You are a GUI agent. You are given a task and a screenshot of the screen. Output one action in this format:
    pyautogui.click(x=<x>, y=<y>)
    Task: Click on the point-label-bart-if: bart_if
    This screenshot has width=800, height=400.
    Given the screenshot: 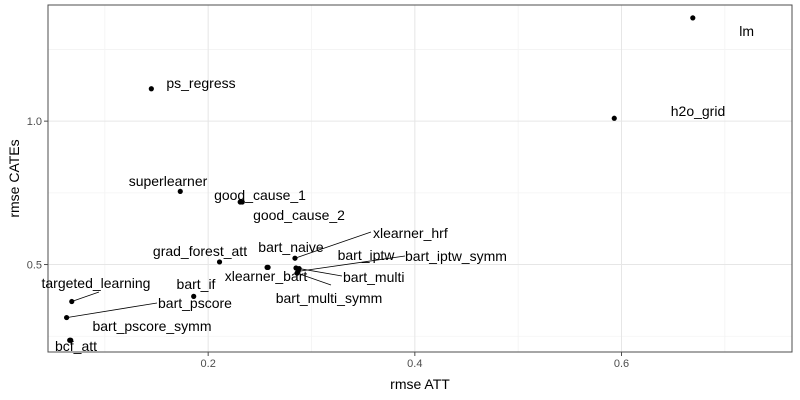 What is the action you would take?
    pyautogui.click(x=196, y=284)
    